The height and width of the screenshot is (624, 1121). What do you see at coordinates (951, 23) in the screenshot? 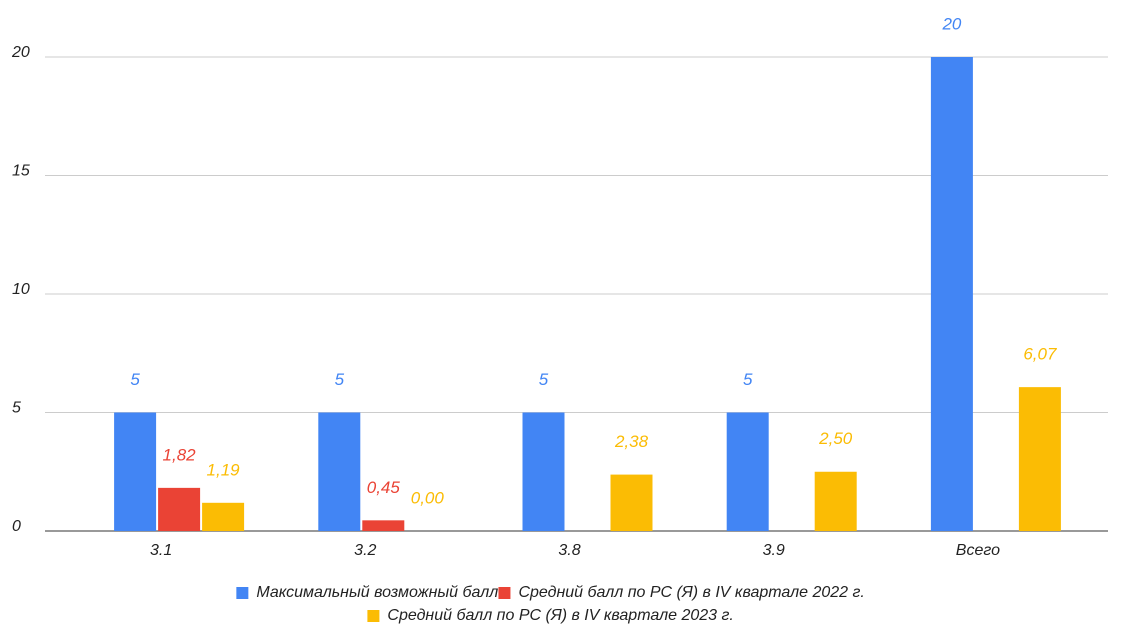
I see `data-label: 20` at bounding box center [951, 23].